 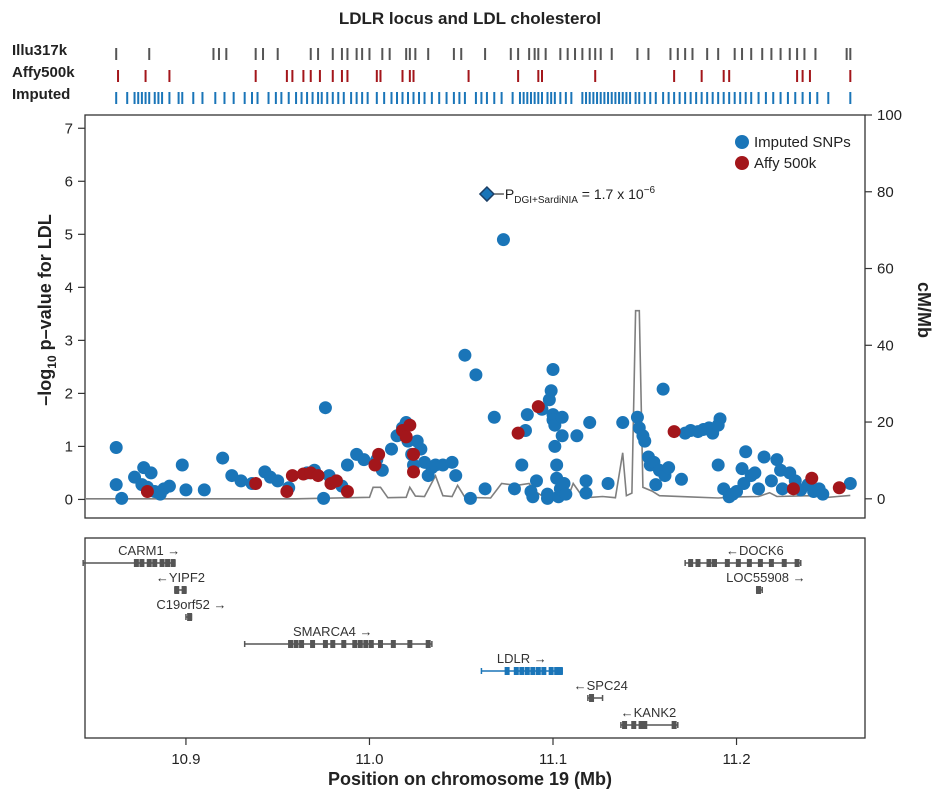 What do you see at coordinates (41, 94) in the screenshot?
I see `track-label-2: Imputed` at bounding box center [41, 94].